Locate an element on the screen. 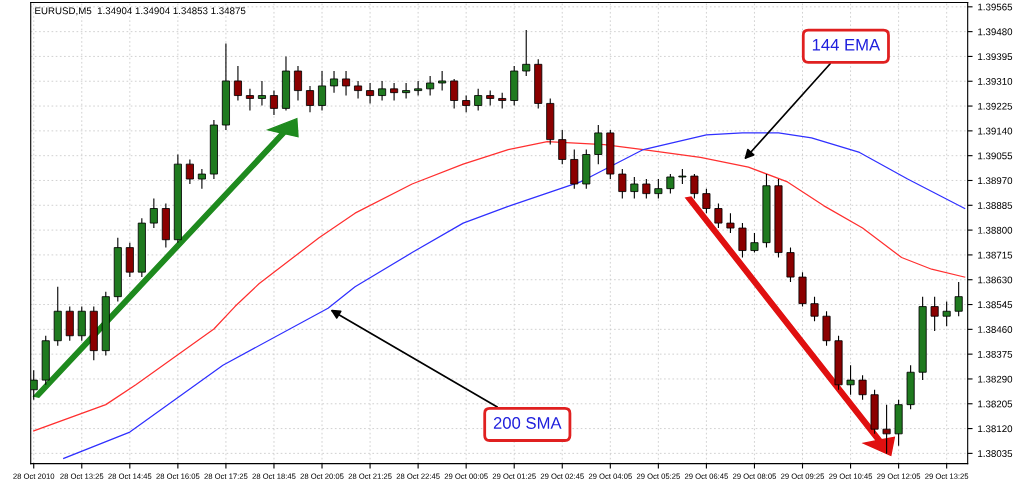 The image size is (1024, 488). y-tick-label: 1.38035 is located at coordinates (995, 453).